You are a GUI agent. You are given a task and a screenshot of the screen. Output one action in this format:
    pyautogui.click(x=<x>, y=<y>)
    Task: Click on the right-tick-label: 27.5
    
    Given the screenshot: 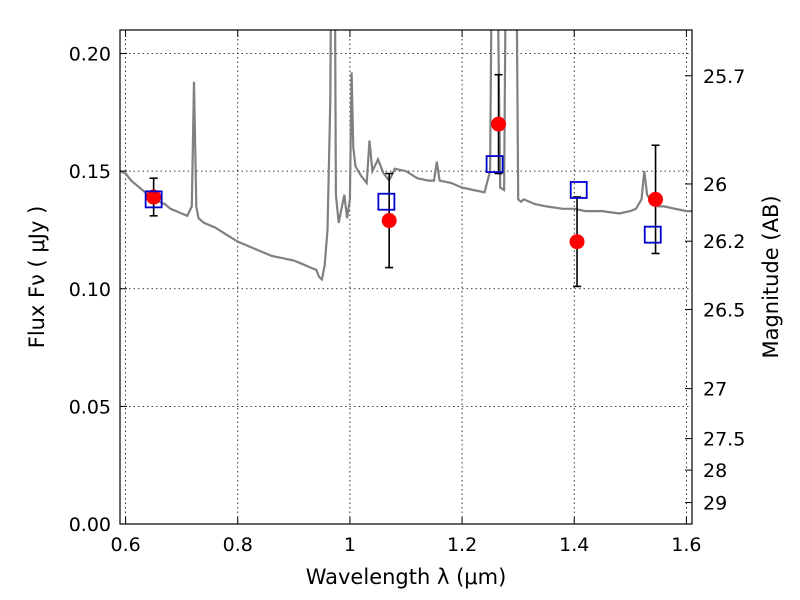 What is the action you would take?
    pyautogui.click(x=724, y=440)
    